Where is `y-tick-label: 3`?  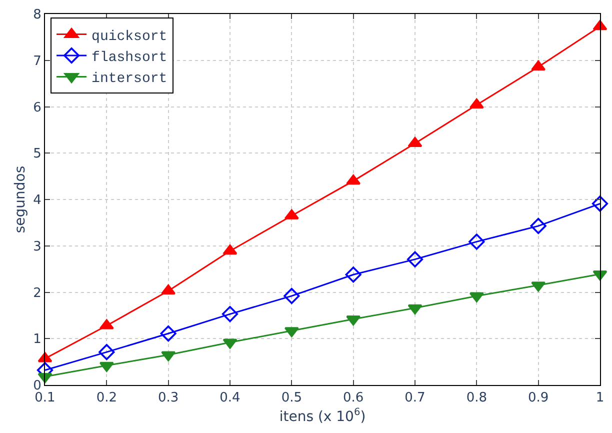
y-tick-label: 3 is located at coordinates (37, 246).